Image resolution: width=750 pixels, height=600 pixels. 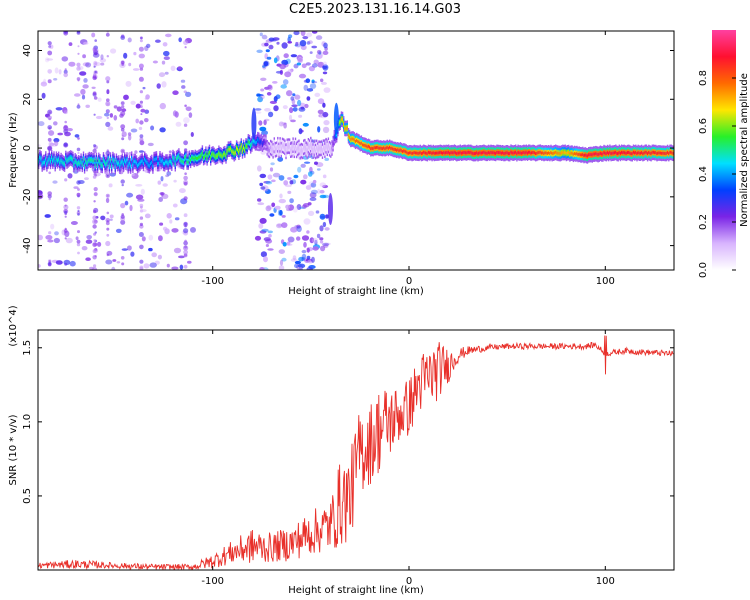 What do you see at coordinates (27, 197) in the screenshot?
I see `y-tick-label: -20` at bounding box center [27, 197].